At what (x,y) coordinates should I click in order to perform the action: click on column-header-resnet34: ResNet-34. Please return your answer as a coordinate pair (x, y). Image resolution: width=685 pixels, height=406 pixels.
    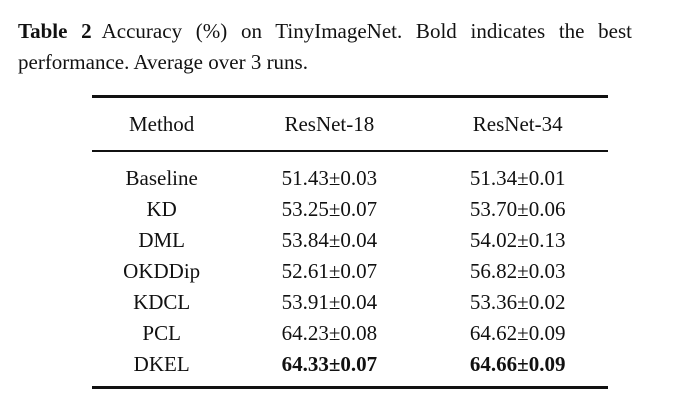
    Looking at the image, I should click on (517, 123).